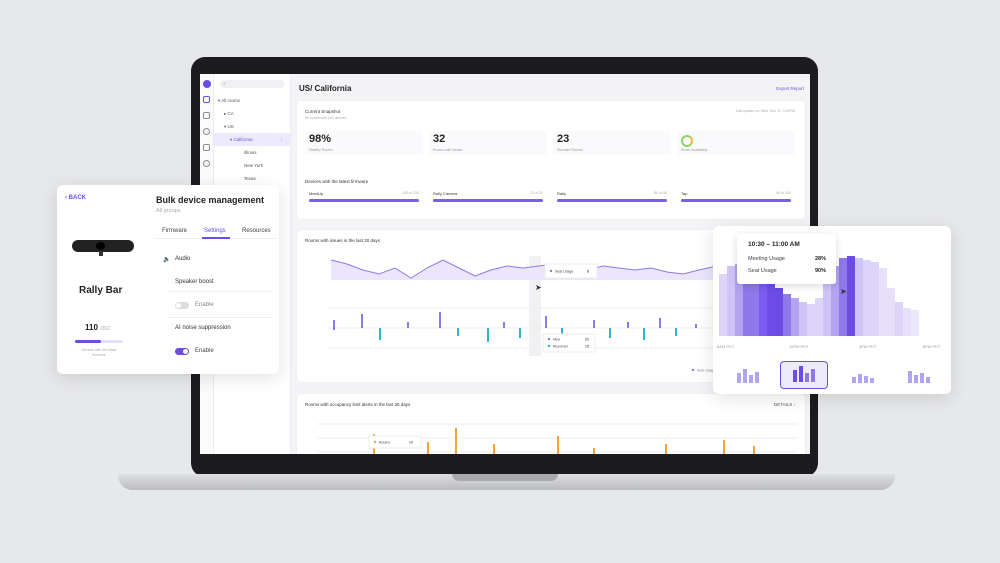 The height and width of the screenshot is (563, 1000). I want to click on kpi-healthy-rooms: 98% Healthy Rooms, so click(364, 143).